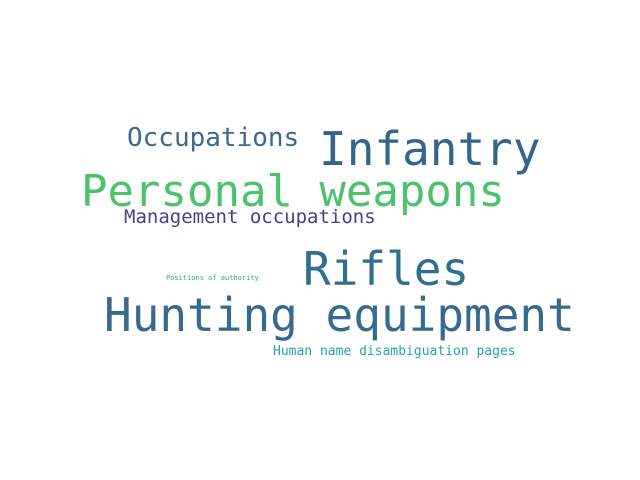 The width and height of the screenshot is (640, 480). Describe the element at coordinates (430, 149) in the screenshot. I see `word-infantry: Infantry` at that location.